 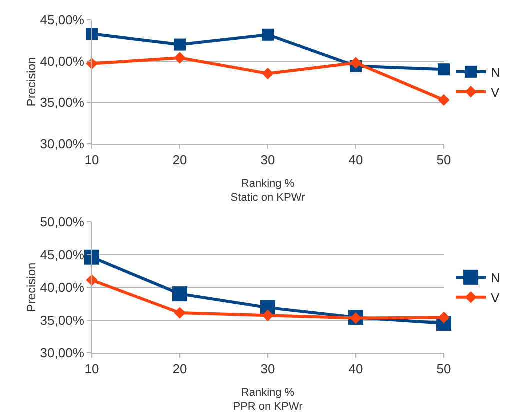 What do you see at coordinates (268, 198) in the screenshot?
I see `text: Static on KPWr` at bounding box center [268, 198].